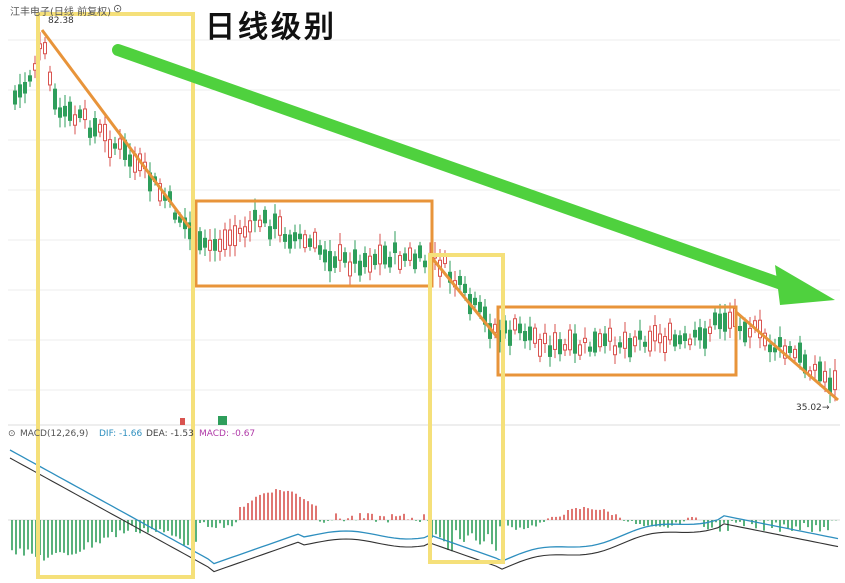  I want to click on chart-title: 日线级别, so click(271, 27).